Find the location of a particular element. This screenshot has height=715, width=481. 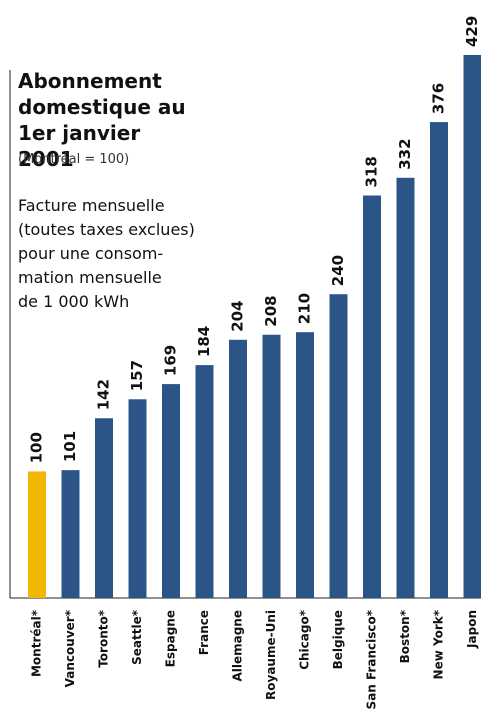

value-label: 376 is located at coordinates (439, 98).